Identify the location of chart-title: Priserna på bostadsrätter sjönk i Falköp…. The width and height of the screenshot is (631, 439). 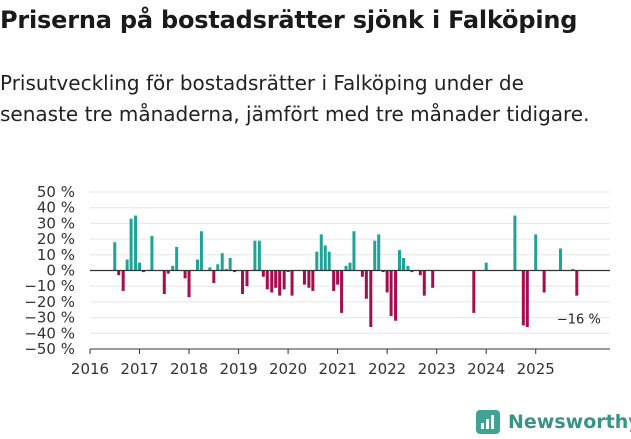
(289, 20).